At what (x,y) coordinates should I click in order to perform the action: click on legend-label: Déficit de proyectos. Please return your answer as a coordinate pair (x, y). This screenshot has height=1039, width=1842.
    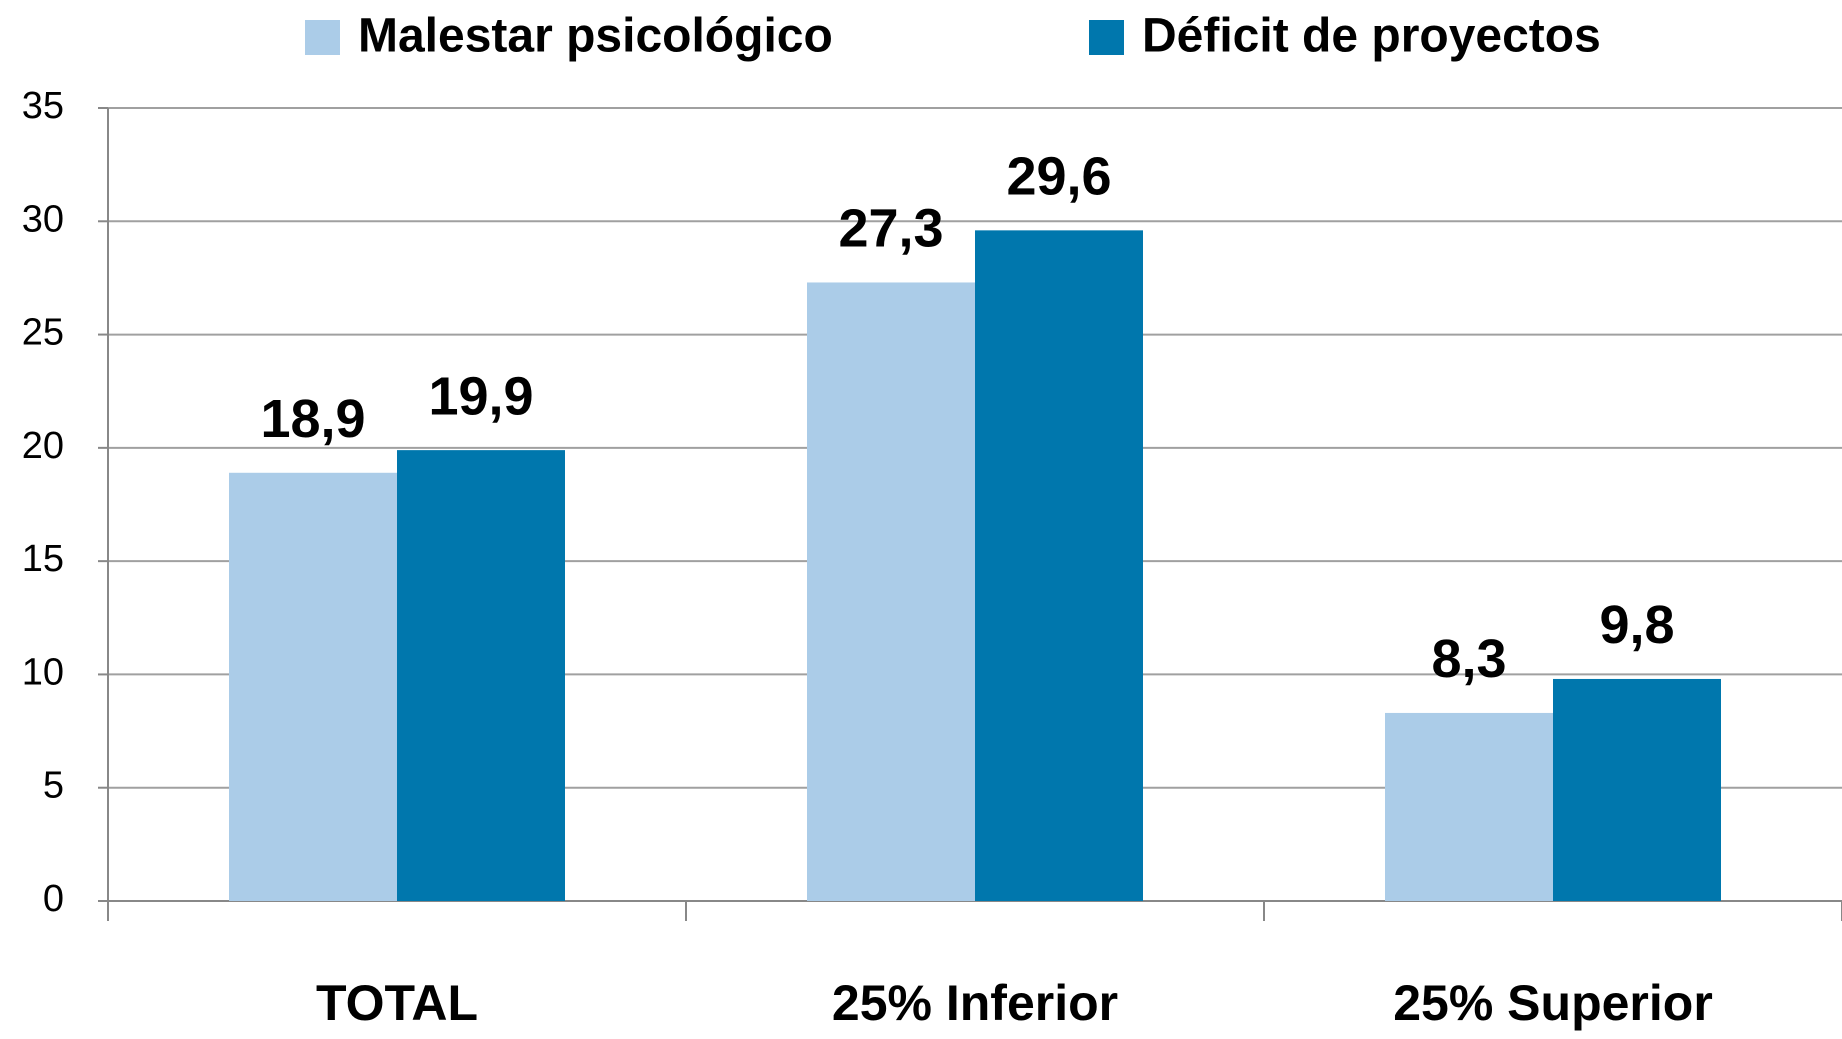
    Looking at the image, I should click on (1371, 36).